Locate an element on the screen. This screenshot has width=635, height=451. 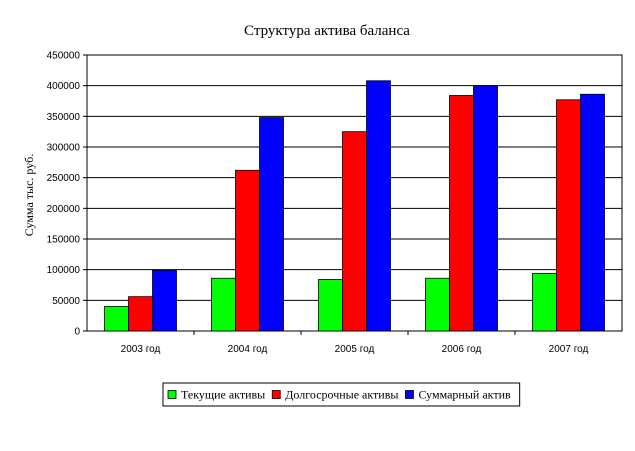
y-tick-label: 100000 is located at coordinates (64, 270).